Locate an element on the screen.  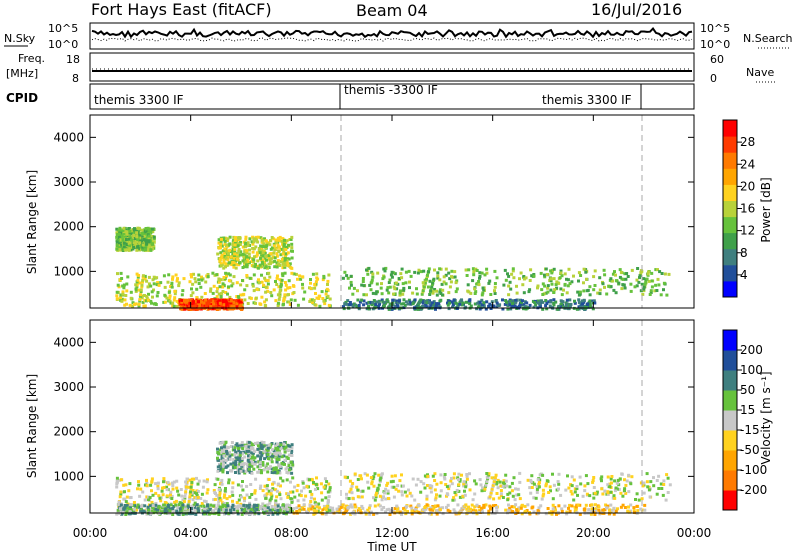
velocity-colorbar-tick-label: -100 is located at coordinates (753, 470).